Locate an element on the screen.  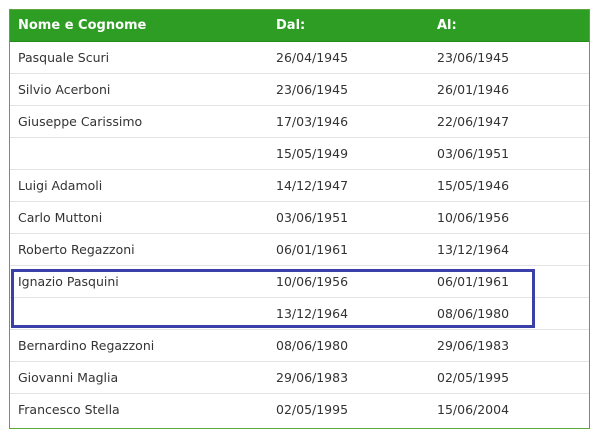
cell-to: 06/01/1961 is located at coordinates (509, 281).